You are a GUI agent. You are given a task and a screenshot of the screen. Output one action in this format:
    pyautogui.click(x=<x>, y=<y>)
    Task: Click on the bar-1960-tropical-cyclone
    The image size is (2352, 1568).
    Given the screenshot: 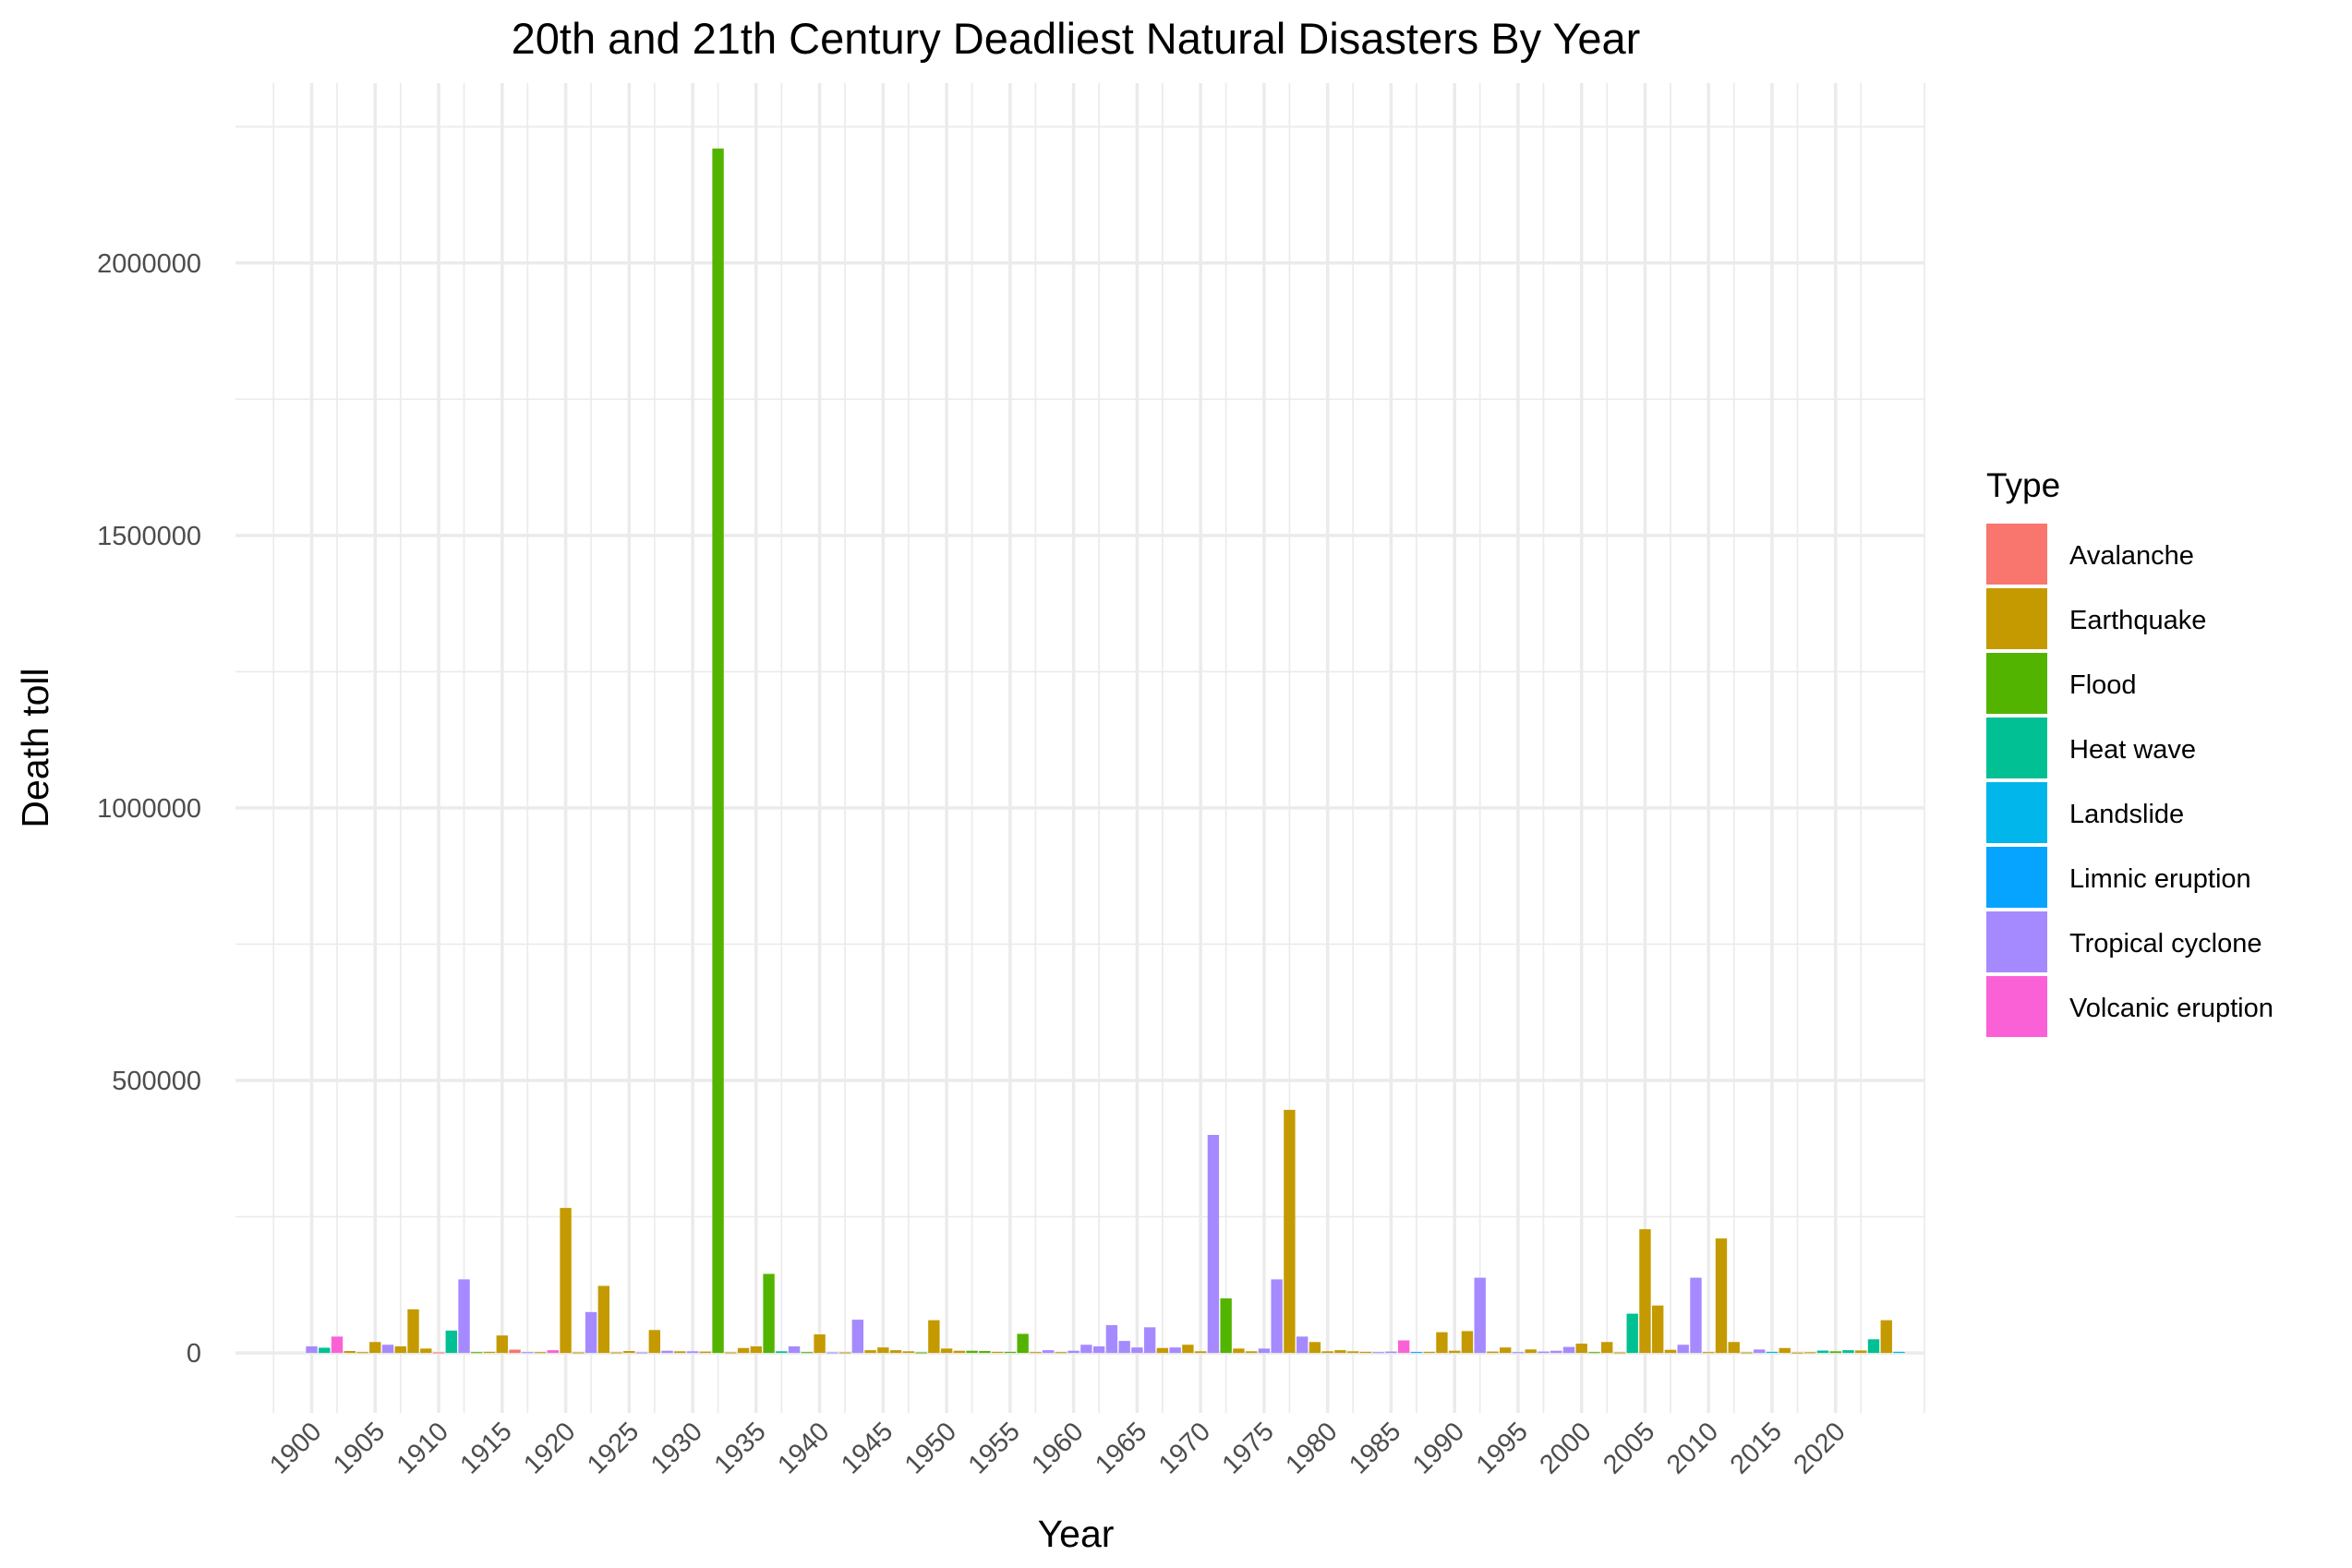 What is the action you would take?
    pyautogui.click(x=1074, y=1352)
    